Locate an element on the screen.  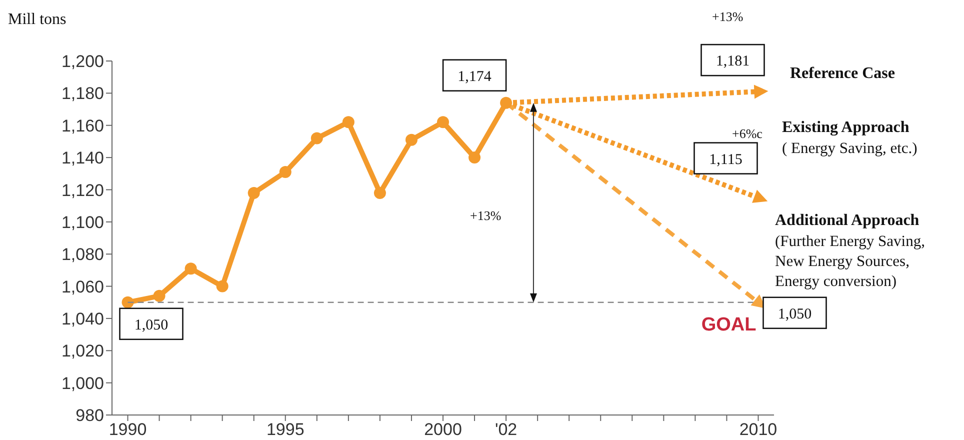
y-tick-label: 1,060 is located at coordinates (82, 286).